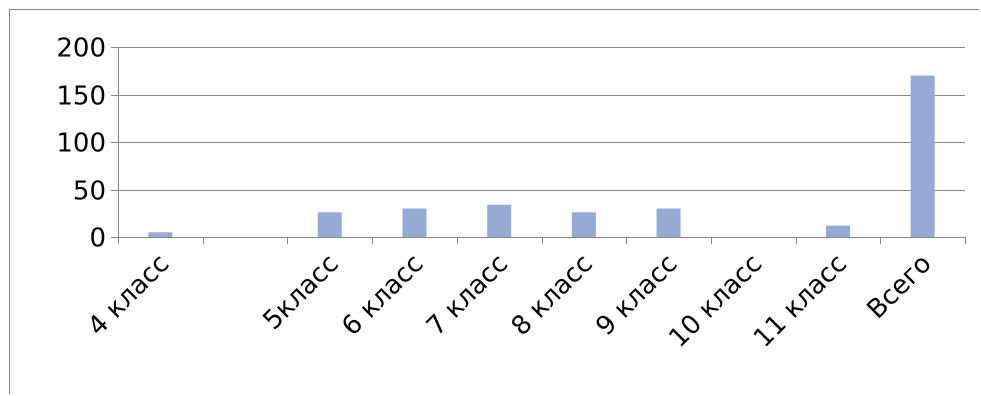 The height and width of the screenshot is (396, 981). Describe the element at coordinates (89, 192) in the screenshot. I see `y-tick-label: 50` at that location.